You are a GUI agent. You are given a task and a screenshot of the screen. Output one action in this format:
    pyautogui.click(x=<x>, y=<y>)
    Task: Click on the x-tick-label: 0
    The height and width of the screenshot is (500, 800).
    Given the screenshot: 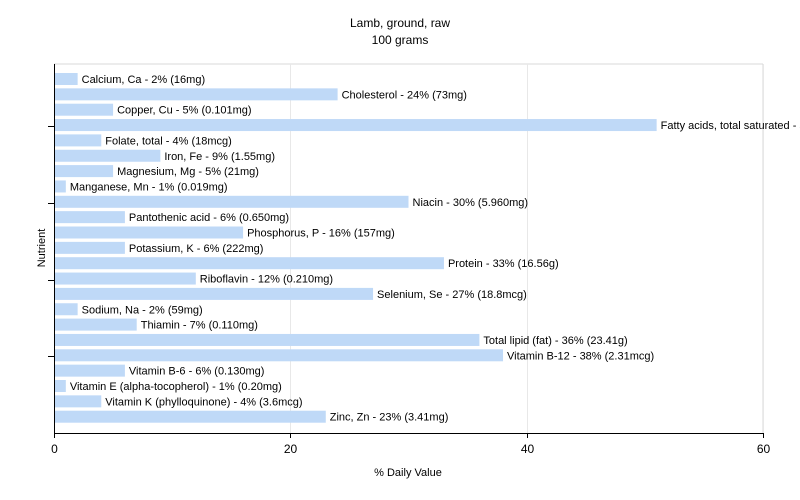 What is the action you would take?
    pyautogui.click(x=54, y=449)
    